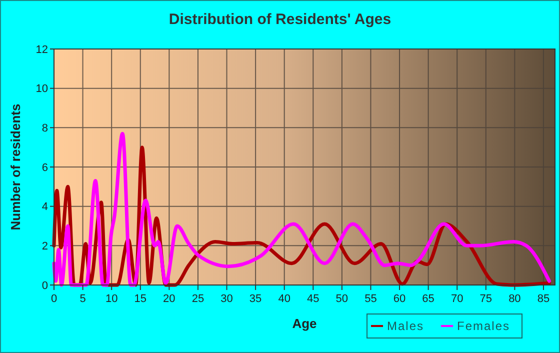 This screenshot has height=353, width=560. Describe the element at coordinates (45, 246) in the screenshot. I see `y-tick-label: 2` at that location.